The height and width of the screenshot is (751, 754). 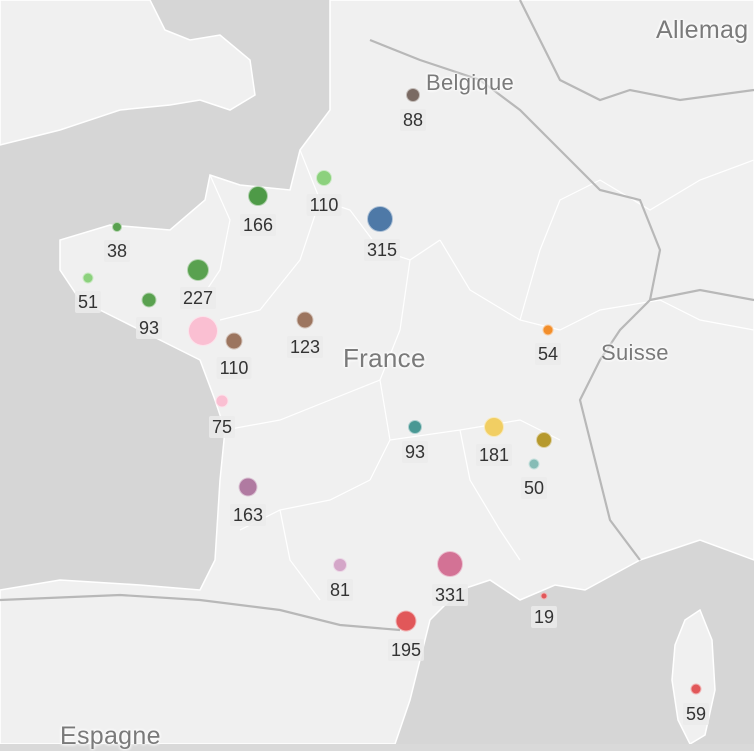 What do you see at coordinates (305, 347) in the screenshot?
I see `map-marker-label: 123` at bounding box center [305, 347].